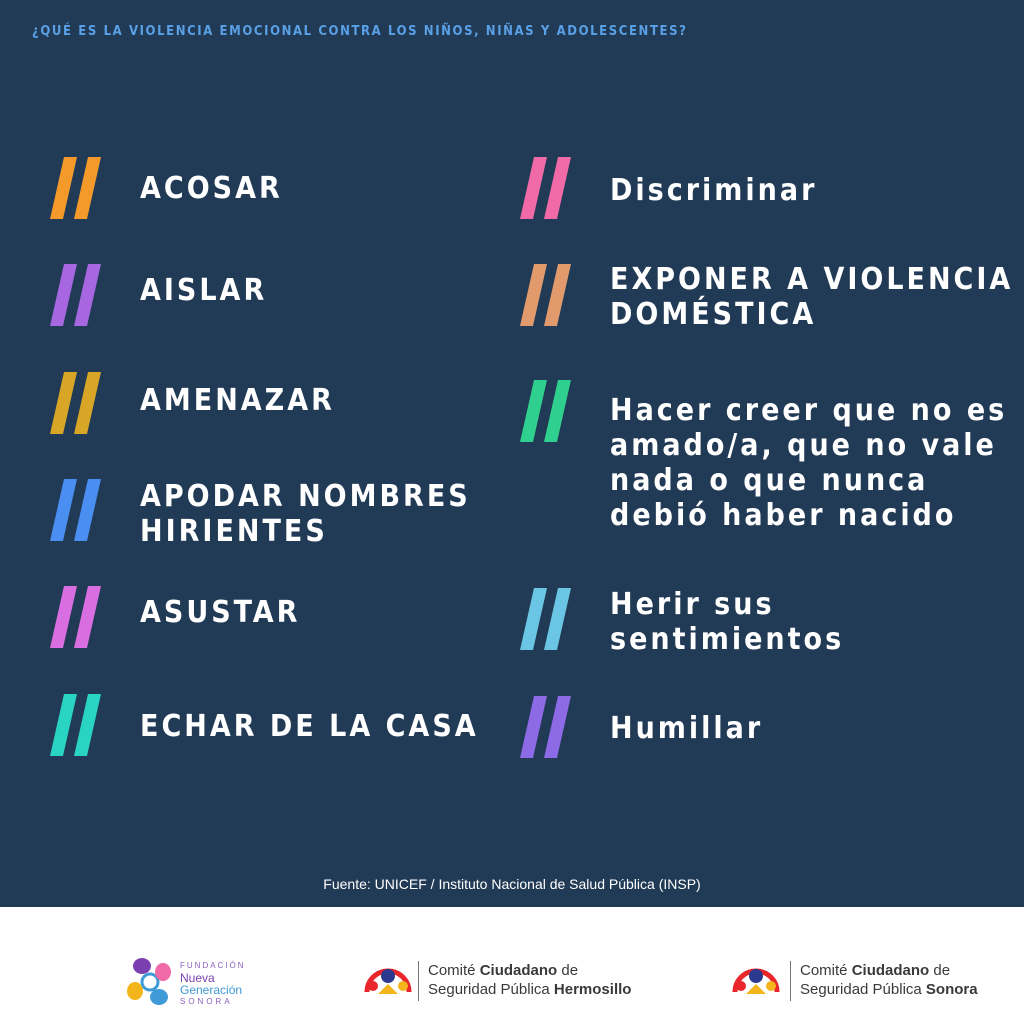 The image size is (1024, 1024). What do you see at coordinates (727, 622) in the screenshot?
I see `item-label: Herir sus sentimientos` at bounding box center [727, 622].